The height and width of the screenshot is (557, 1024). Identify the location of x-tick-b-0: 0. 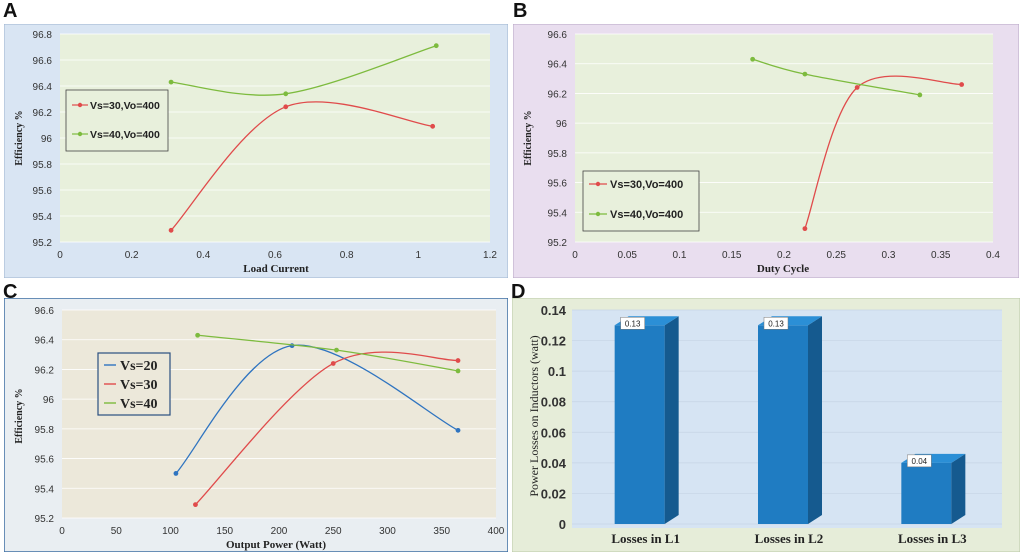
(575, 255).